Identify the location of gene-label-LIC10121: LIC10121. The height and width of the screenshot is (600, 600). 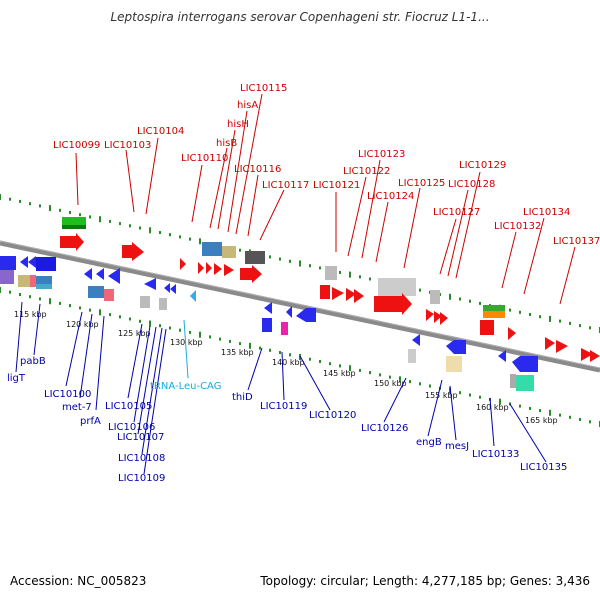
(336, 185).